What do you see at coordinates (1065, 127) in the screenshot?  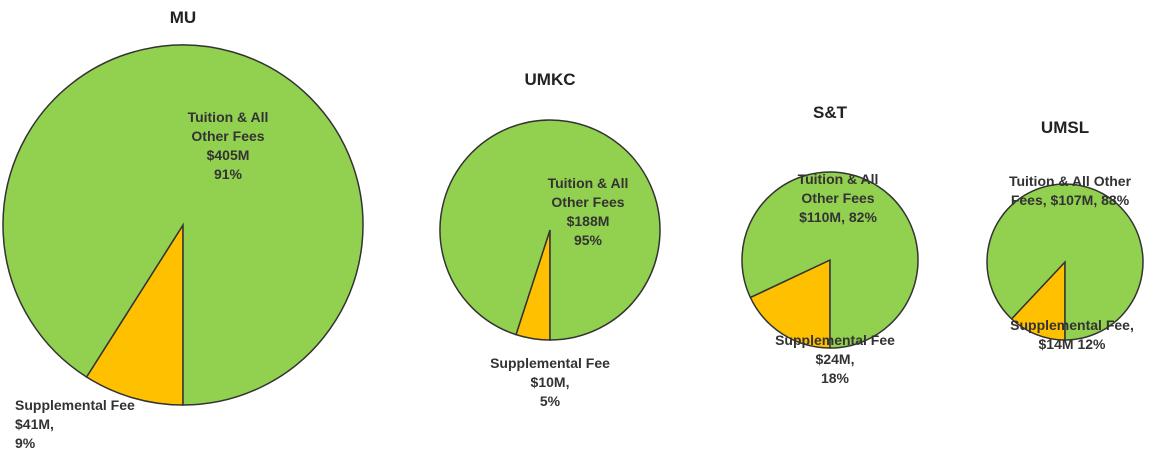 I see `pie-title: UMSL` at bounding box center [1065, 127].